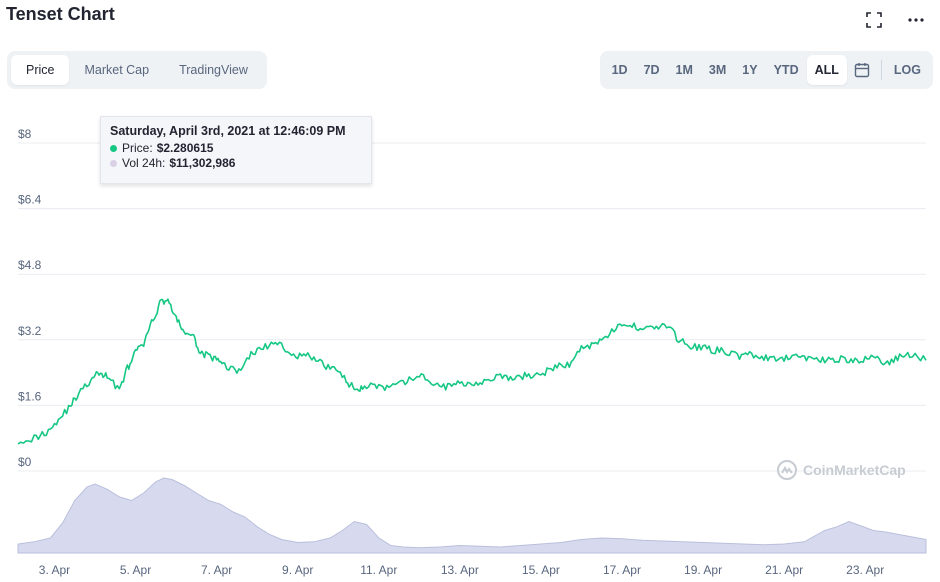 The image size is (940, 582). What do you see at coordinates (916, 20) in the screenshot?
I see `more-dots-icon` at bounding box center [916, 20].